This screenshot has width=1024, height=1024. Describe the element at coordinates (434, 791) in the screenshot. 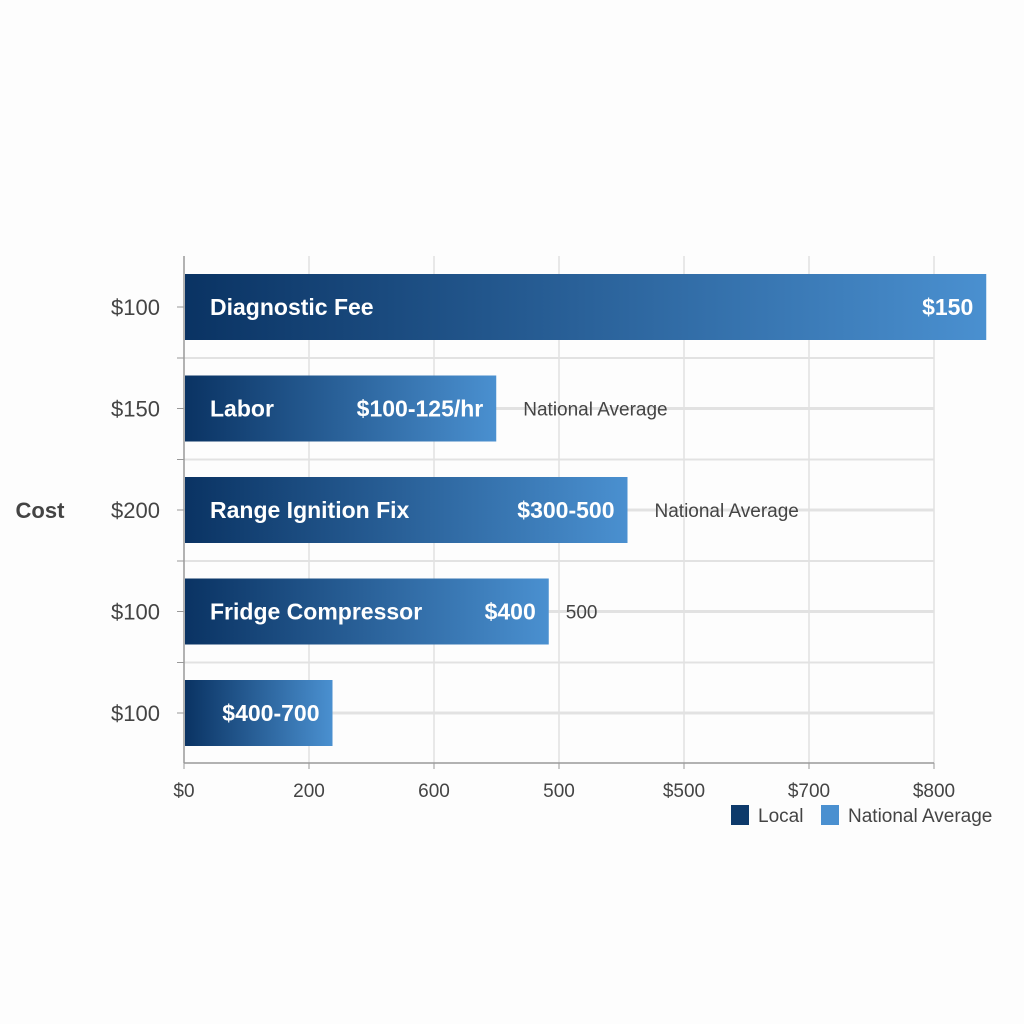

I see `x-tick-label: 600` at that location.